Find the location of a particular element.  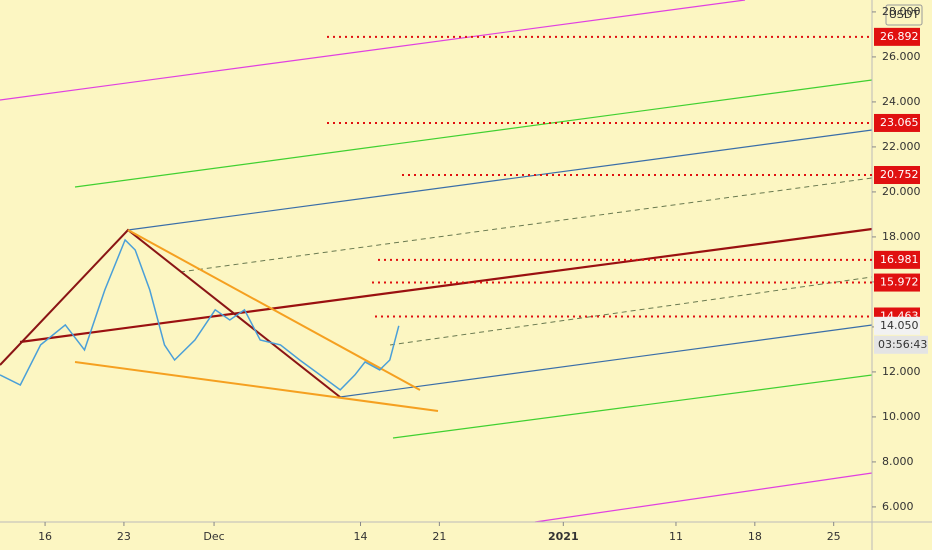

price-level-label: 16.981 is located at coordinates (899, 259).